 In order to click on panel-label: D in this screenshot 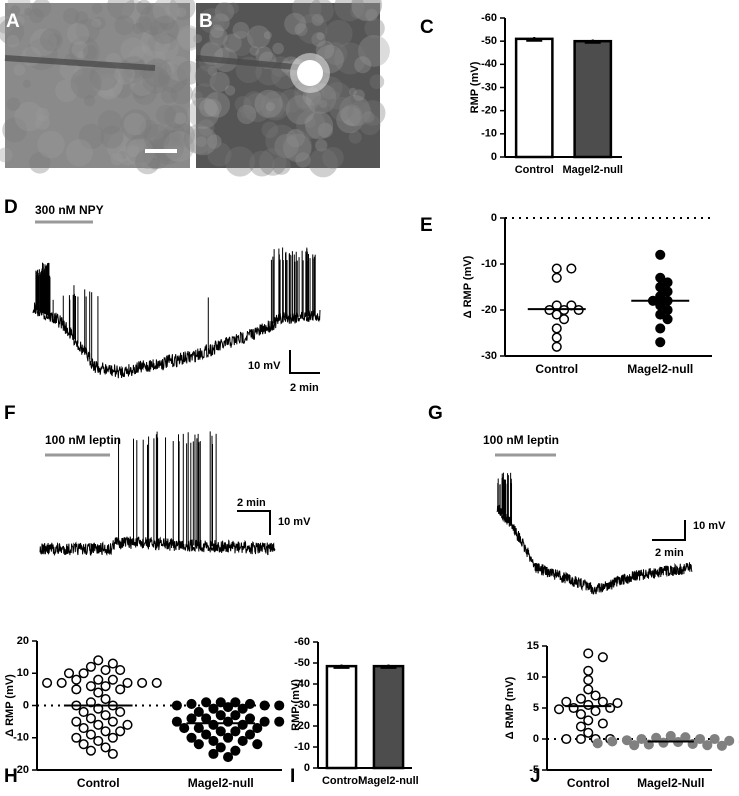, I will do `click(11, 207)`.